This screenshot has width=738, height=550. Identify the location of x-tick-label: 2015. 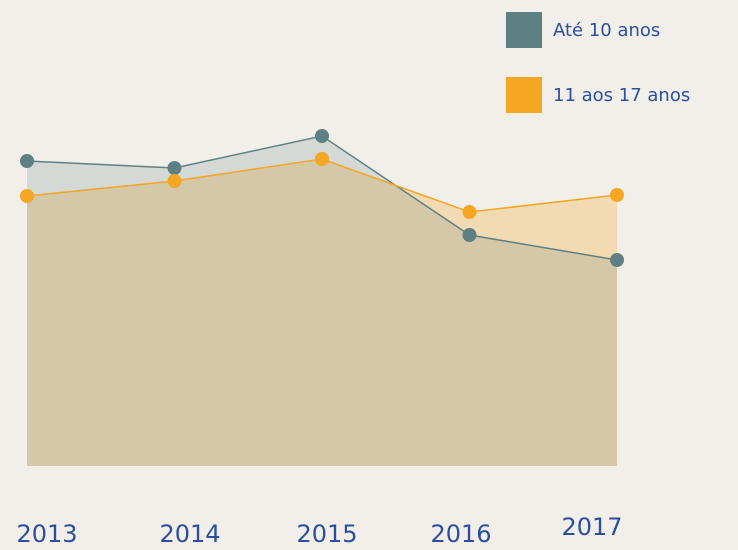
(326, 534).